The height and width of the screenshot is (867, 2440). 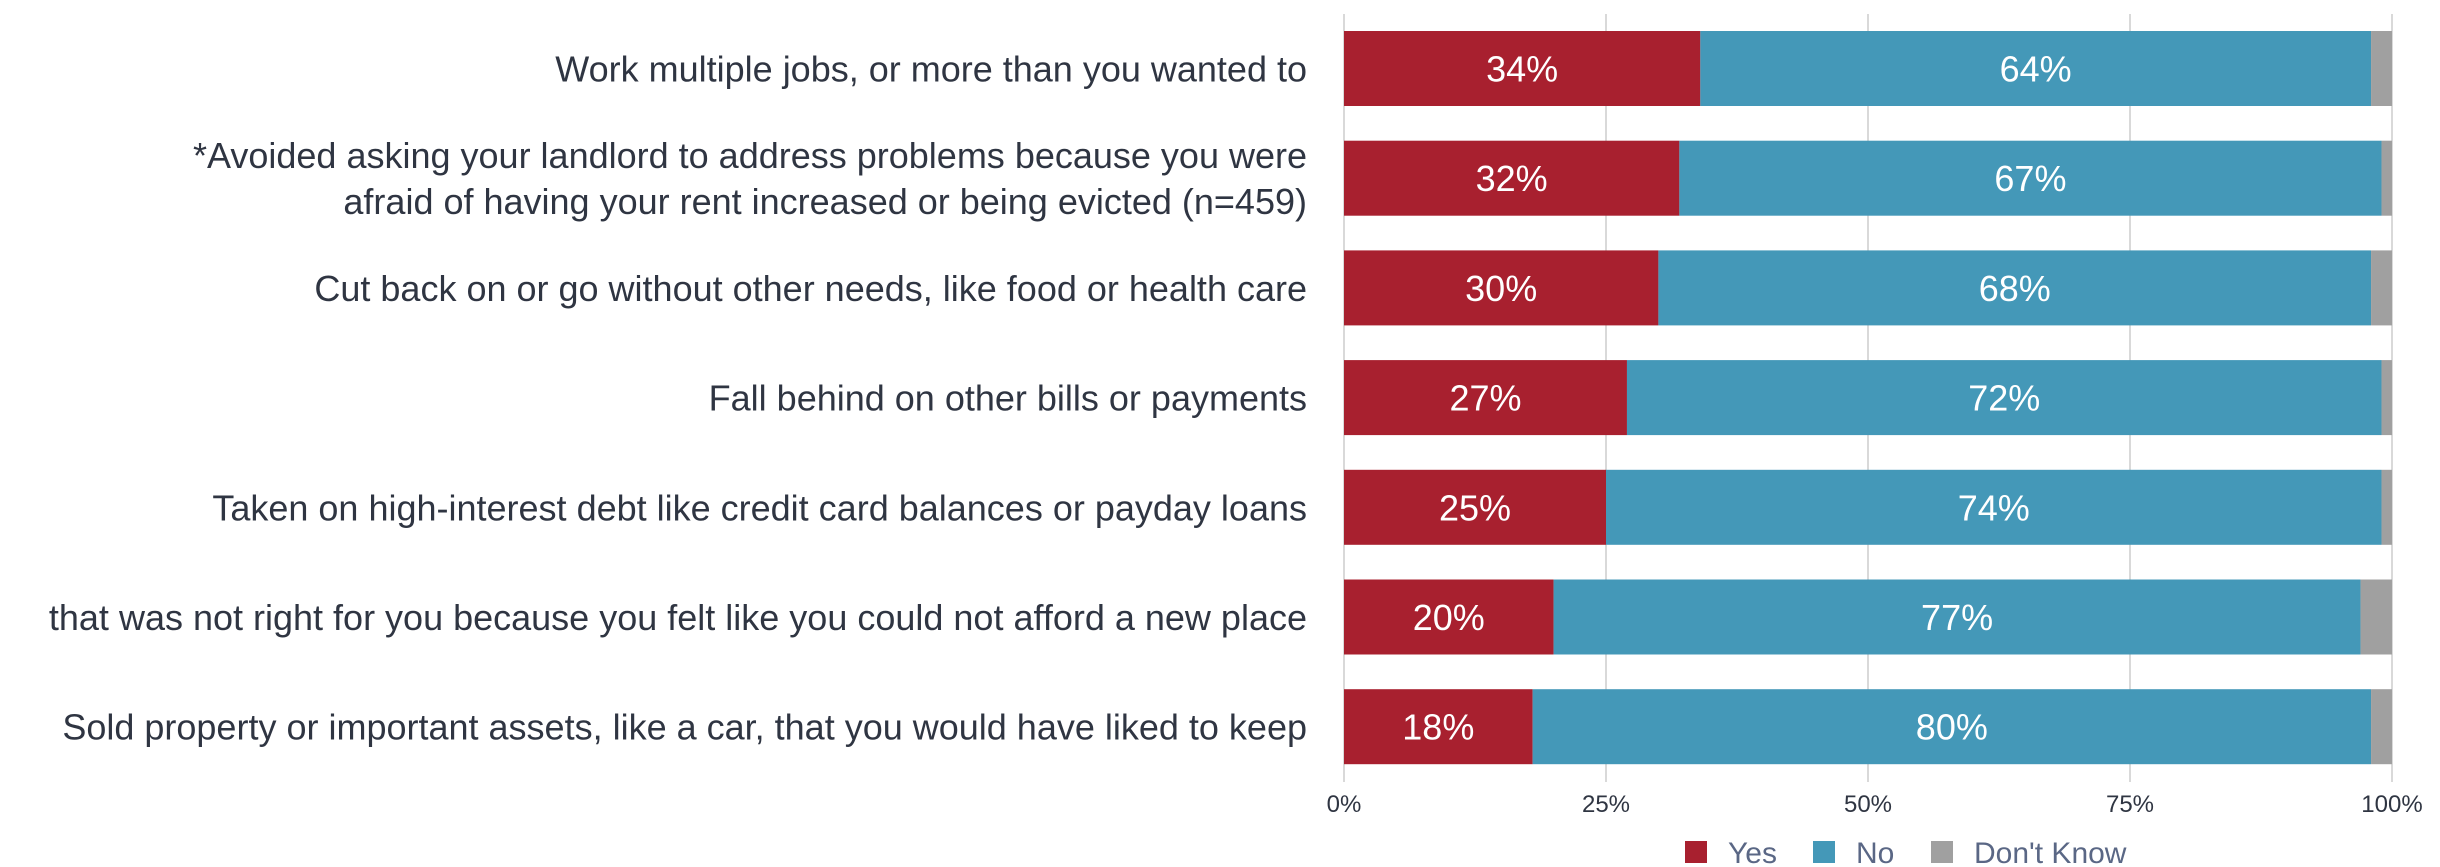 I want to click on x-tick-label-75pct: 75%, so click(x=2130, y=804).